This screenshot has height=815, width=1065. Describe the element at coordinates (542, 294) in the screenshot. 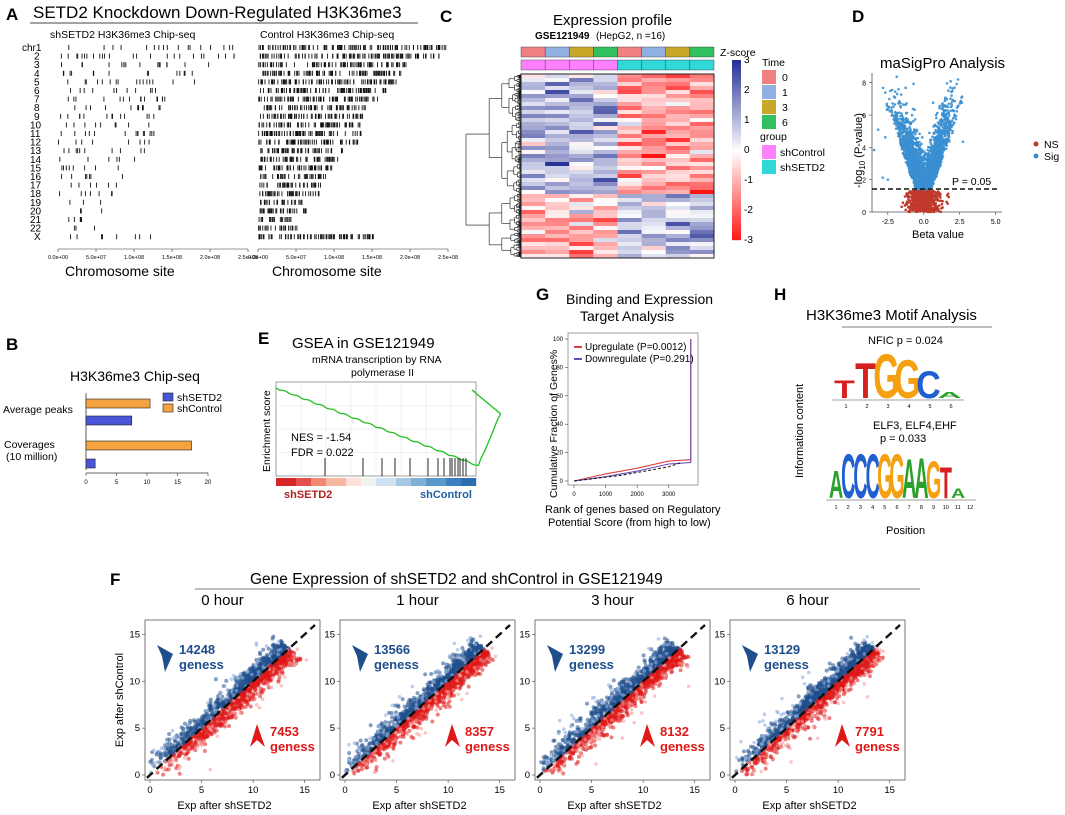

I see `panel-label-g: G` at that location.